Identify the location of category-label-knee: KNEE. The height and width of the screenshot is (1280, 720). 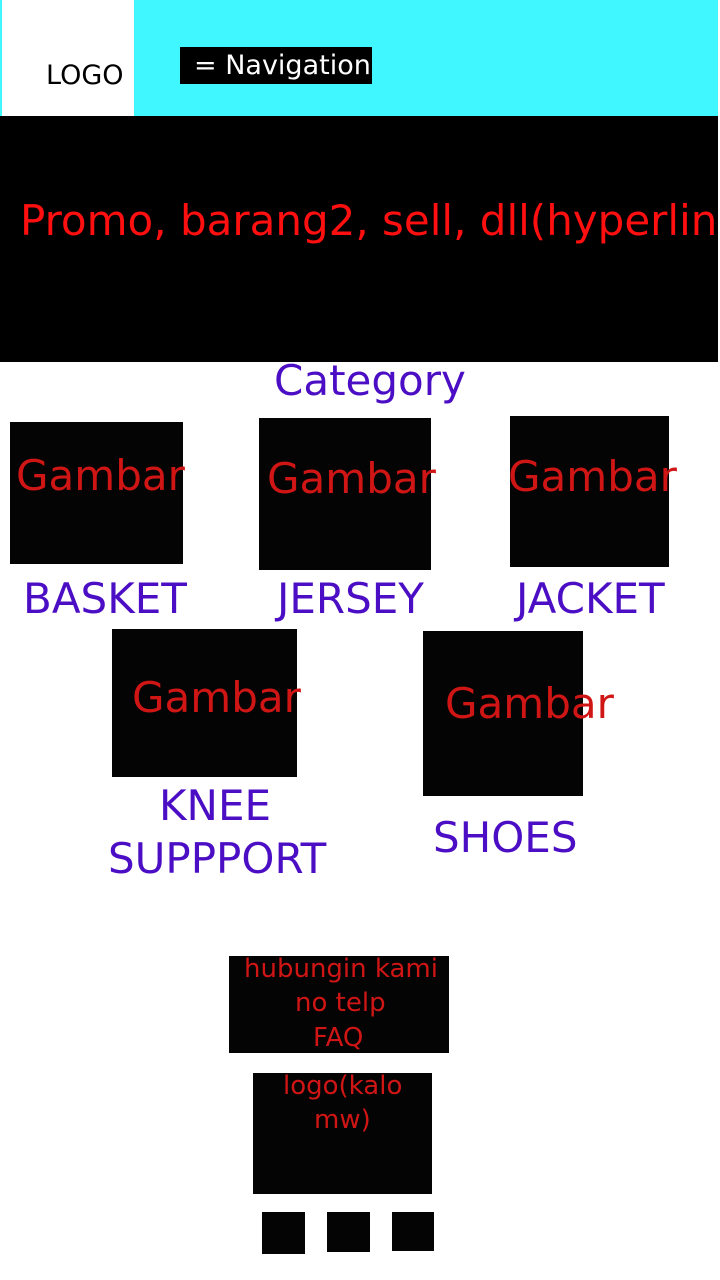
(215, 805).